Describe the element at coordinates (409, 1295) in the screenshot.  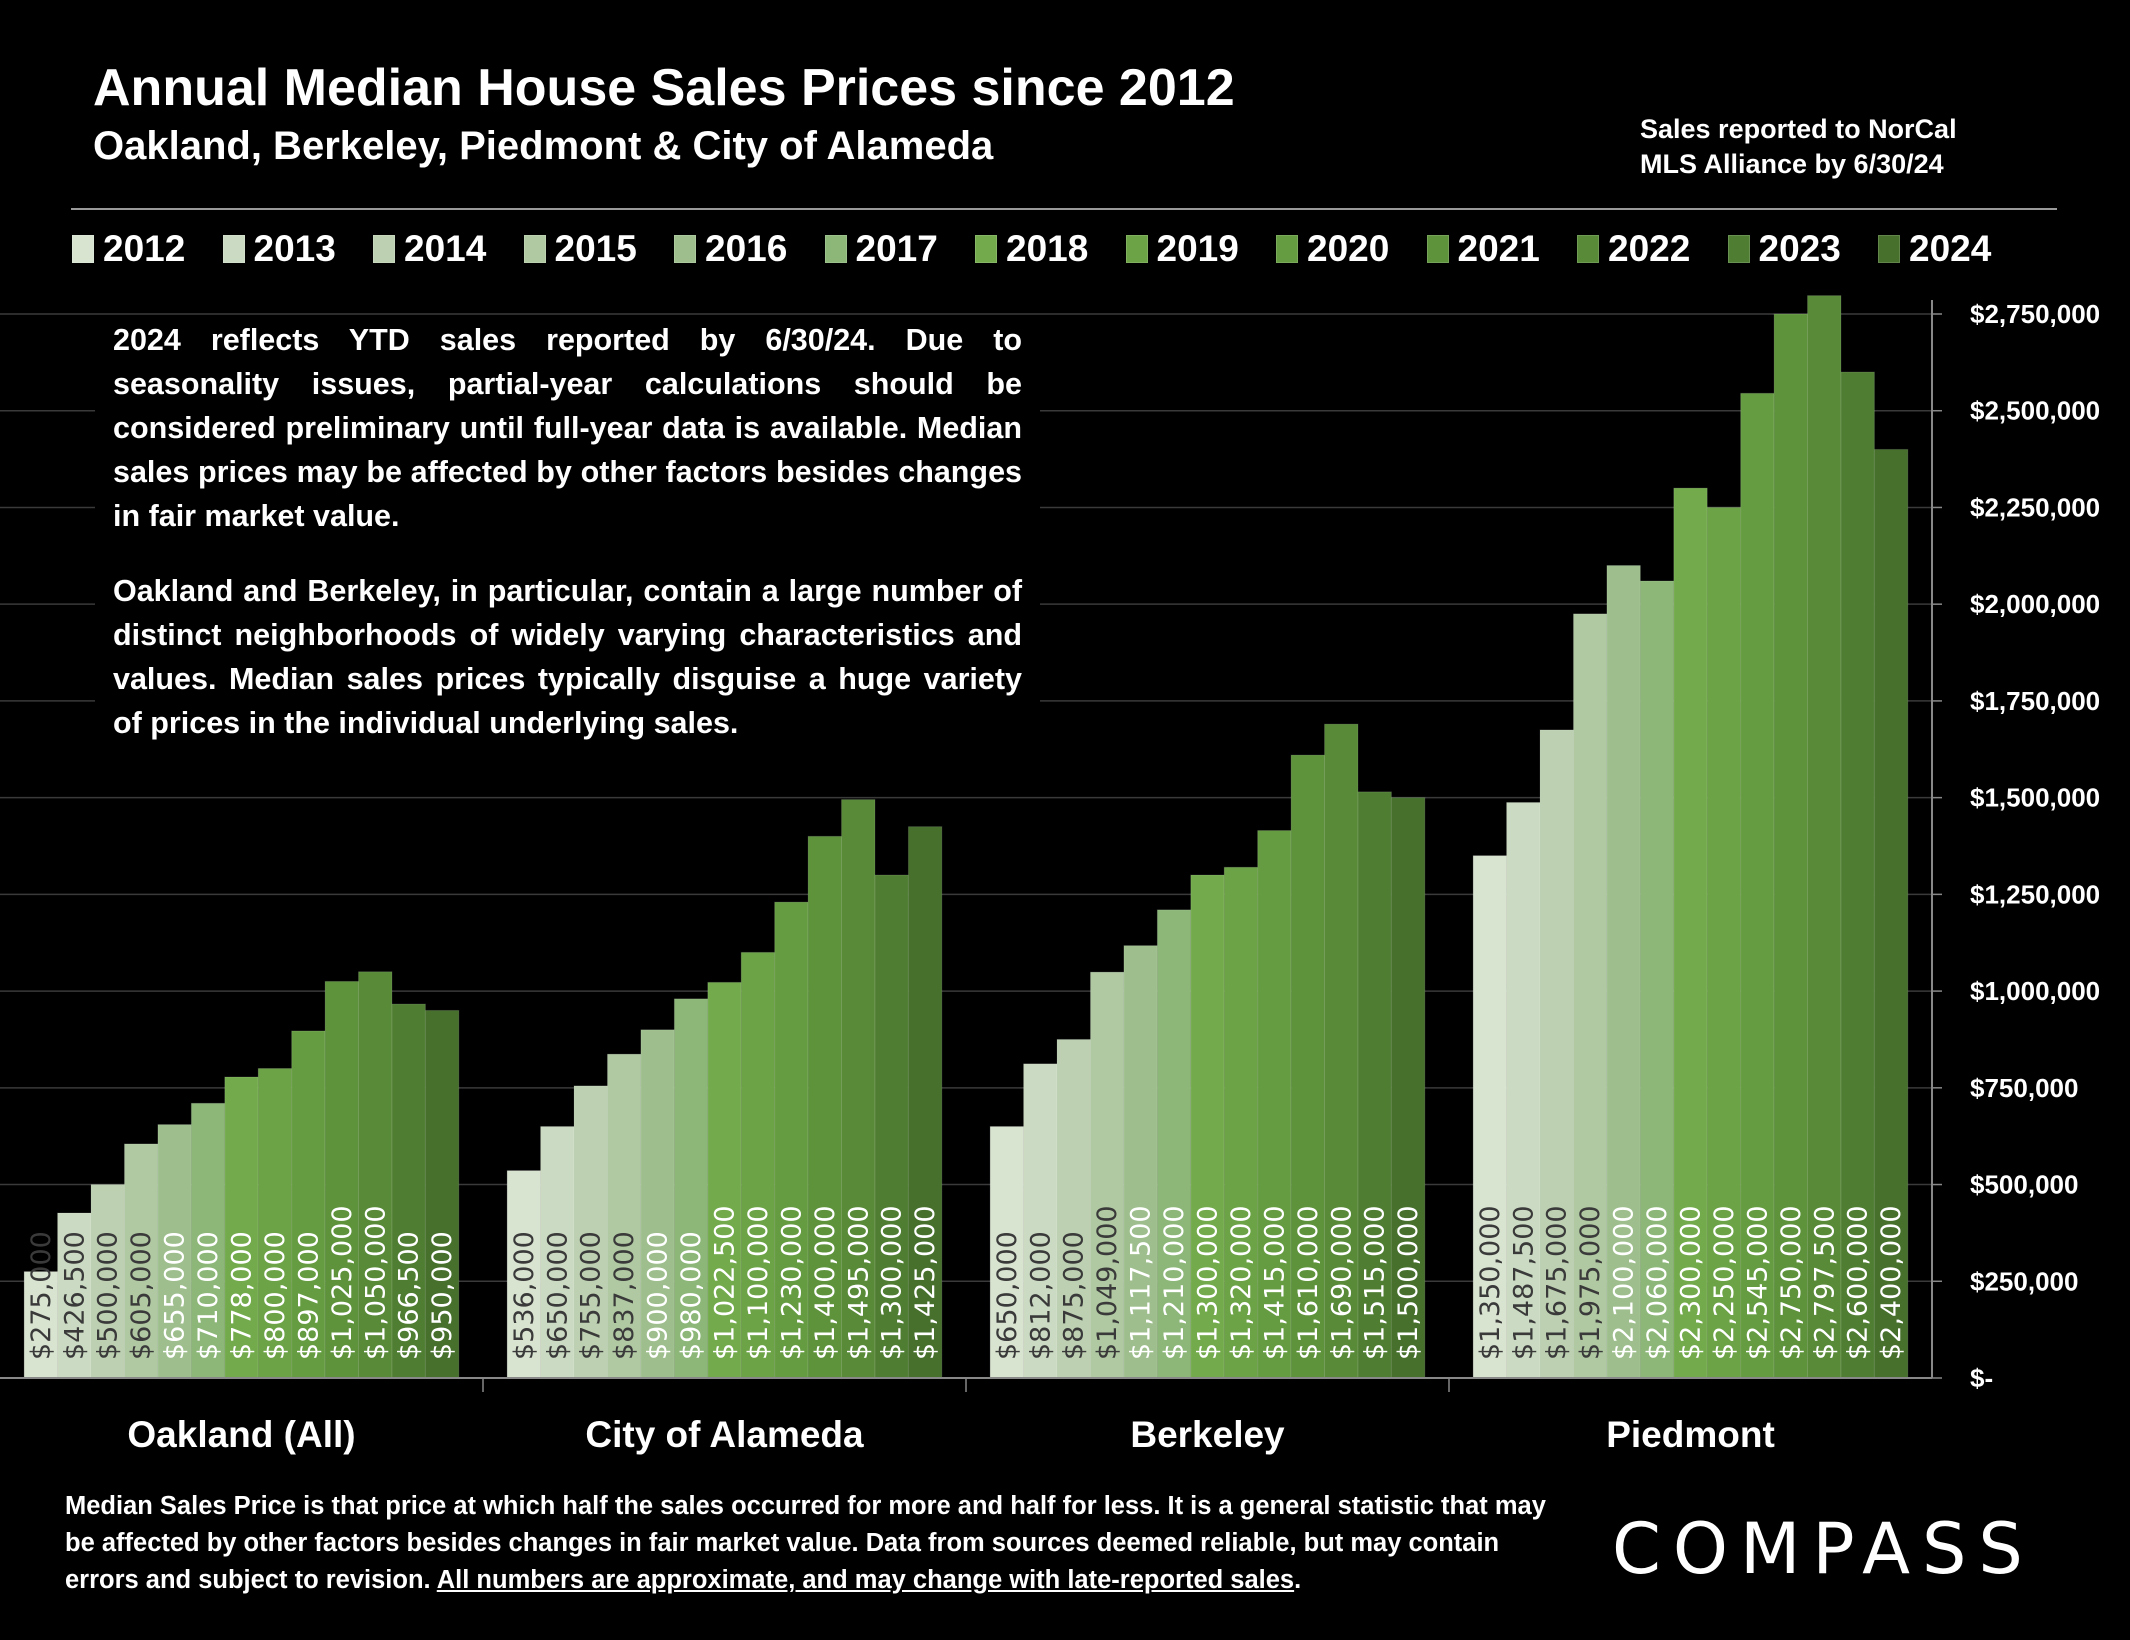
I see `data-label: $966,500` at that location.